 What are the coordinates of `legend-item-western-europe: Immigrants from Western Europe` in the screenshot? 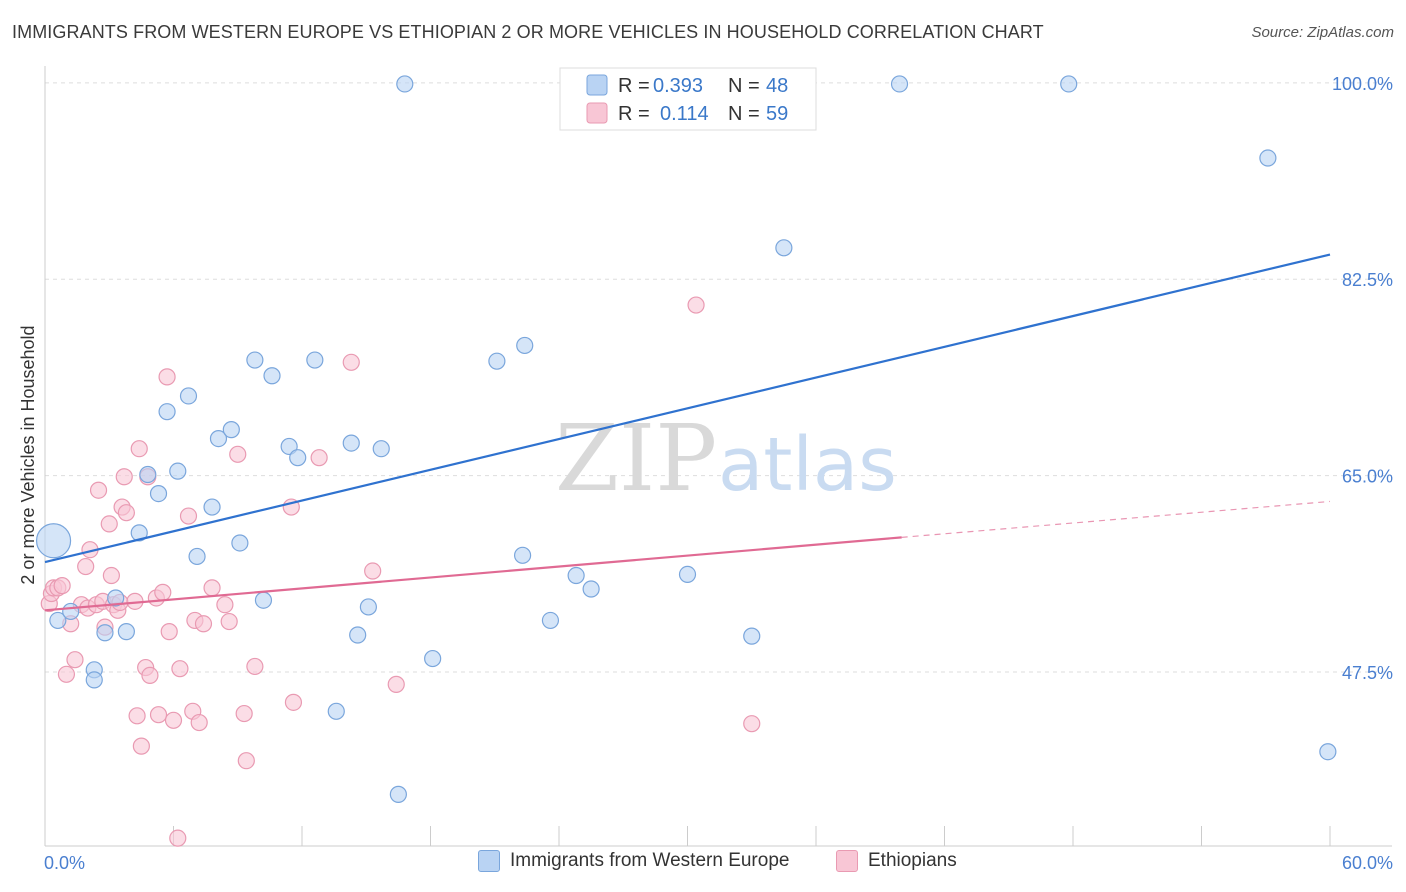 It's located at (633, 861).